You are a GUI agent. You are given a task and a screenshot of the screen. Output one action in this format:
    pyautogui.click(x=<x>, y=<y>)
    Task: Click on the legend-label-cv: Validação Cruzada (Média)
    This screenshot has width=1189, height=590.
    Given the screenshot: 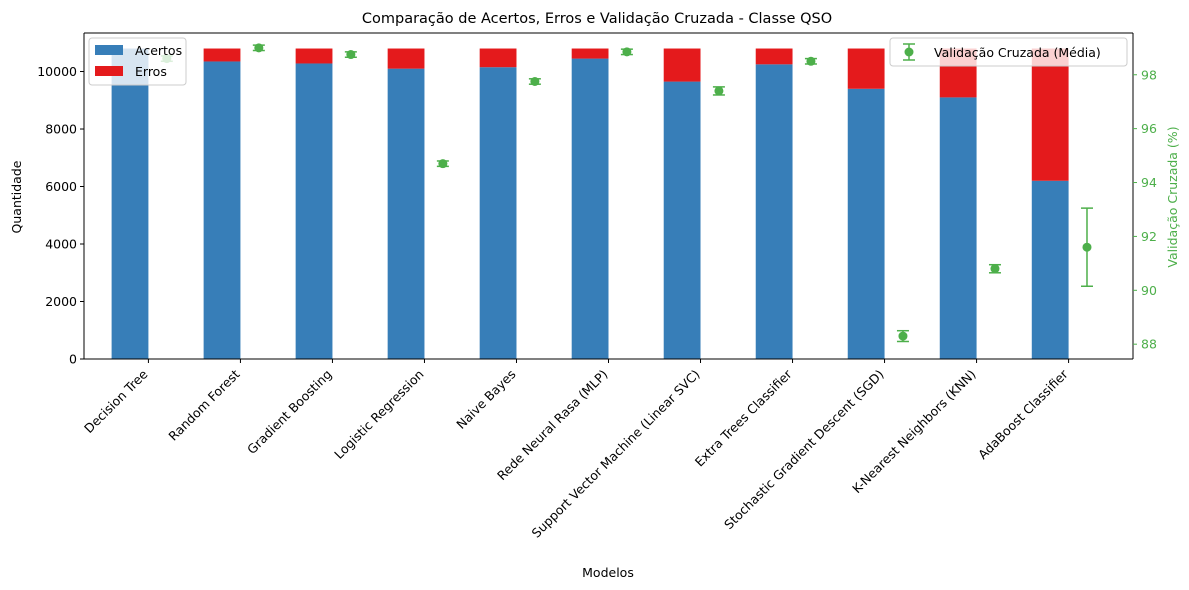 What is the action you would take?
    pyautogui.click(x=1017, y=52)
    